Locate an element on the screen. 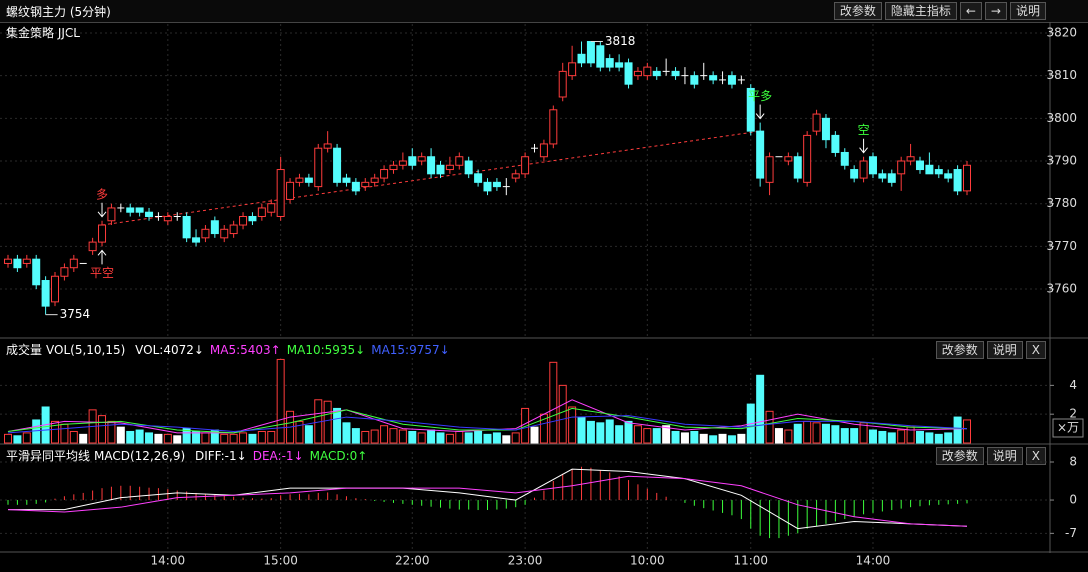 The width and height of the screenshot is (1088, 572). button: → is located at coordinates (995, 11).